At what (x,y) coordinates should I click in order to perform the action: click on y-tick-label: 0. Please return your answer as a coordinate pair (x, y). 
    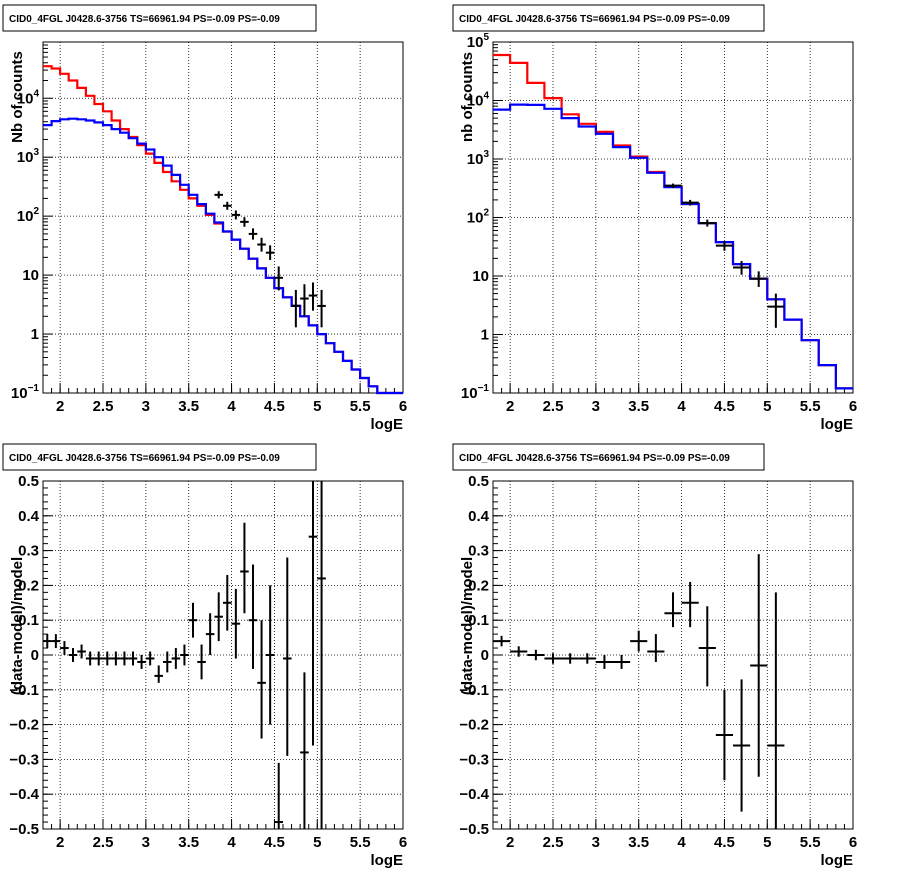
    Looking at the image, I should click on (485, 655).